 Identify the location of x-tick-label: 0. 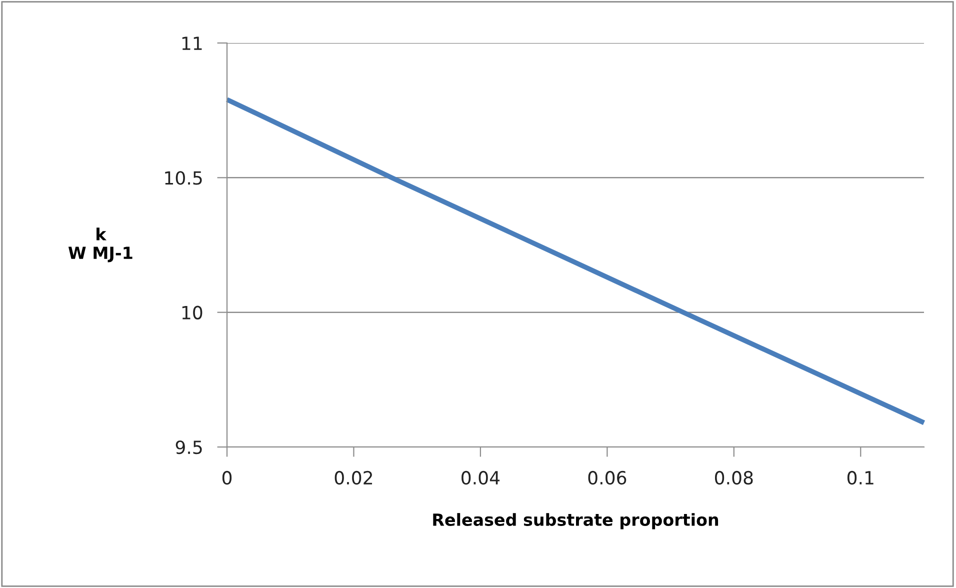
(227, 477).